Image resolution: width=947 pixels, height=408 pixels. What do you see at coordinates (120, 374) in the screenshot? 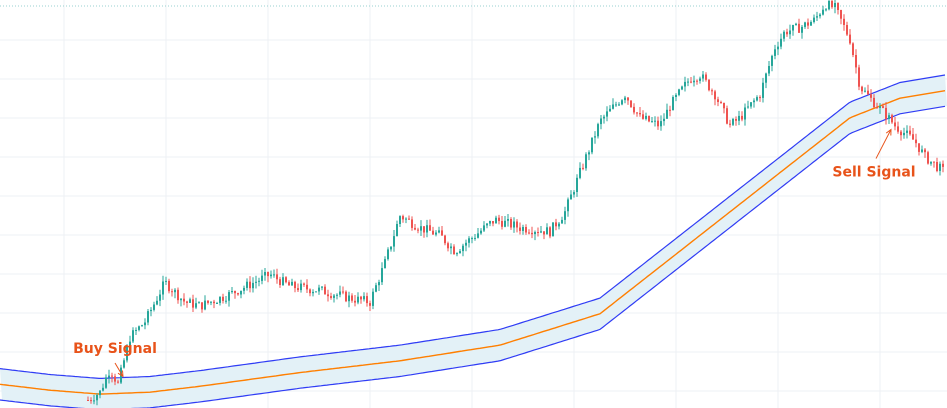
I see `buy-signal-arrowhead` at bounding box center [120, 374].